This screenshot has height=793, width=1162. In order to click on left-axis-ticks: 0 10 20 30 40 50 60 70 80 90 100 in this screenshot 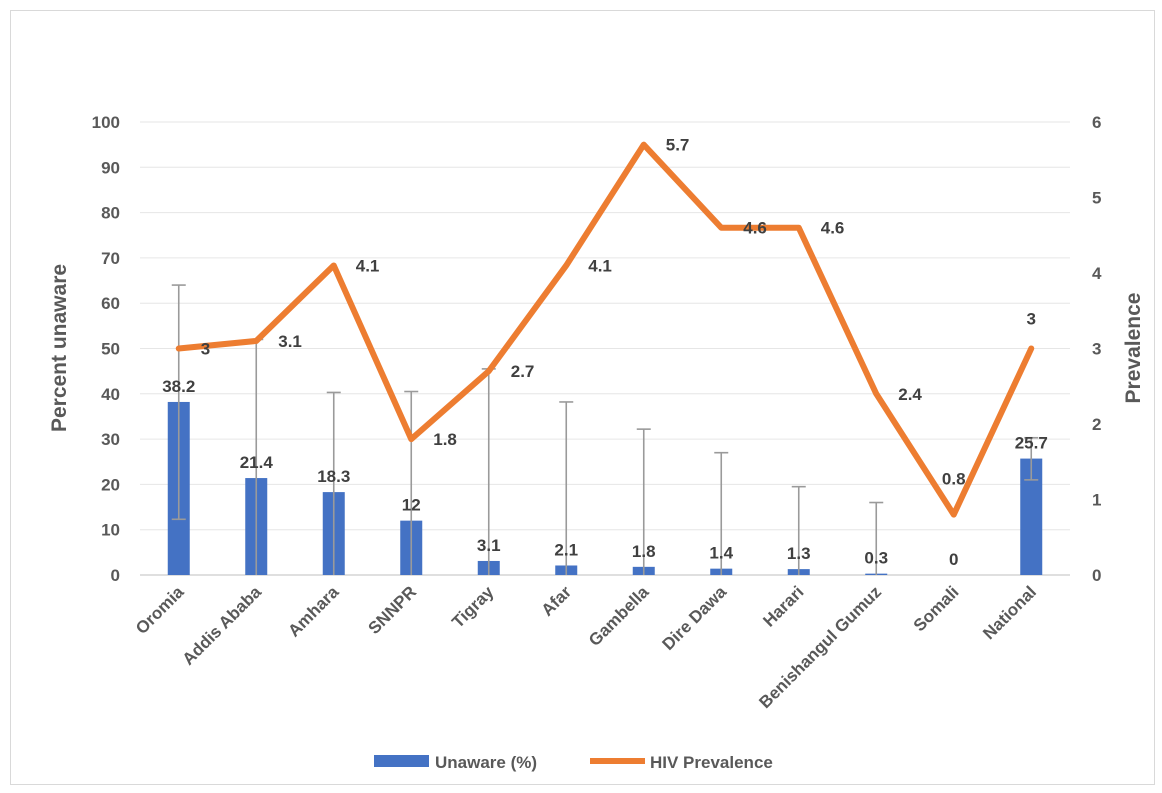, I will do `click(106, 349)`.